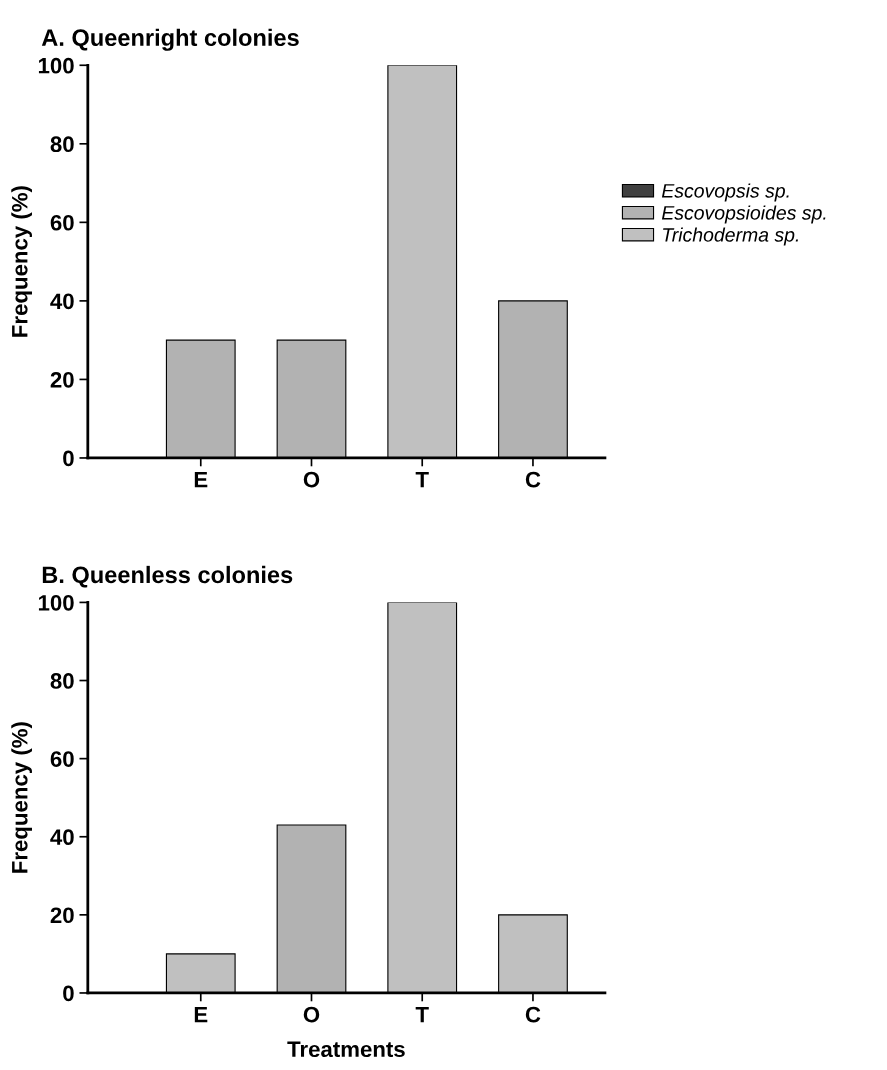 This screenshot has height=1070, width=887. Describe the element at coordinates (170, 39) in the screenshot. I see `chart-title: A. Queenright colonies` at that location.